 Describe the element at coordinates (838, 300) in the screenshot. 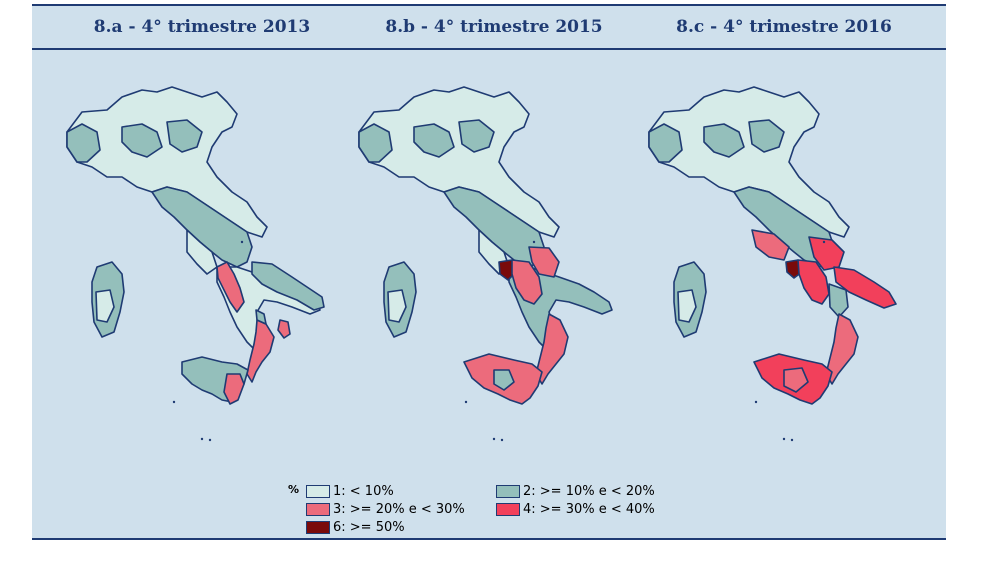

I see `region-basilicata` at that location.